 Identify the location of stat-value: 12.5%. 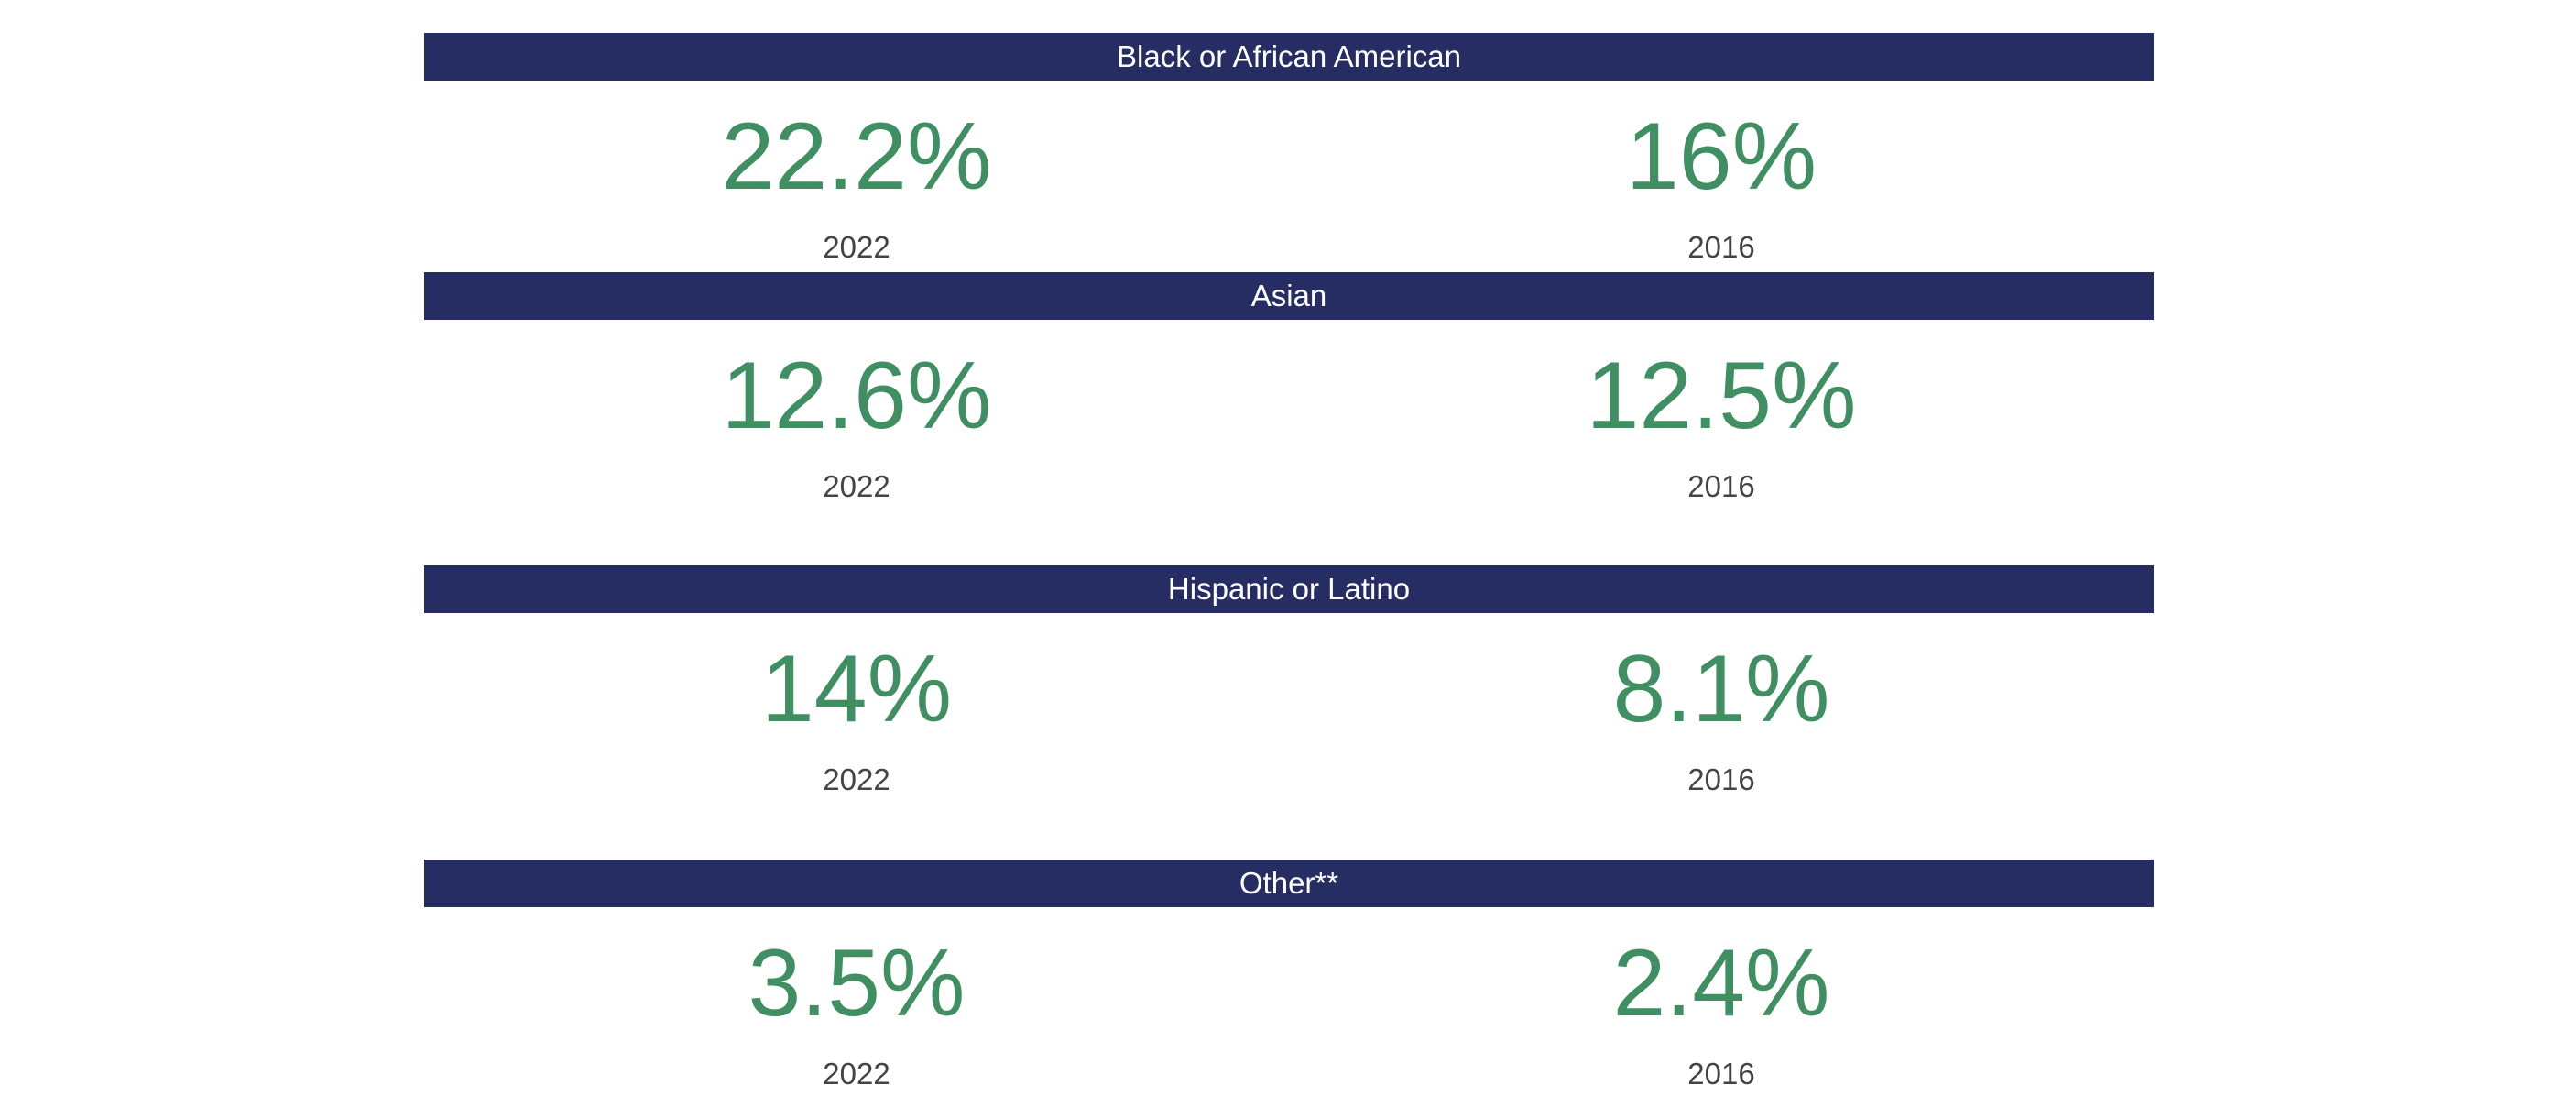
(1722, 396).